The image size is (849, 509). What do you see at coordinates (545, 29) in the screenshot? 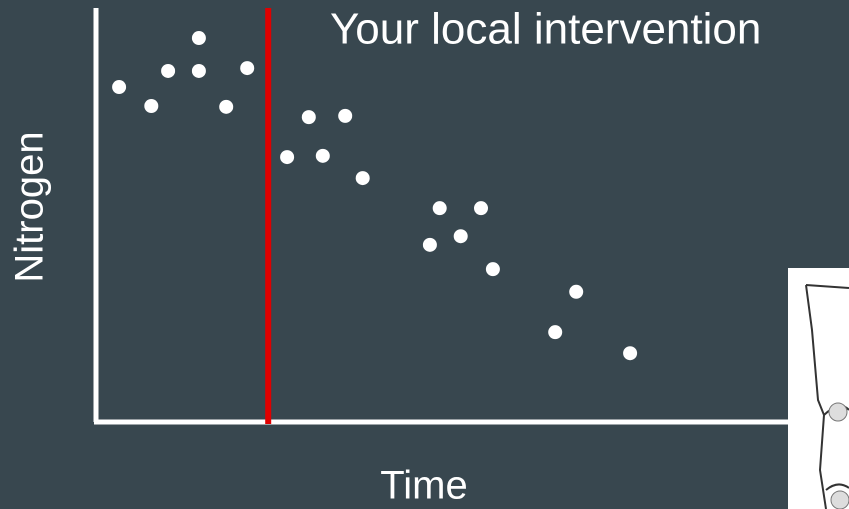
I see `annotation: Your local intervention` at bounding box center [545, 29].